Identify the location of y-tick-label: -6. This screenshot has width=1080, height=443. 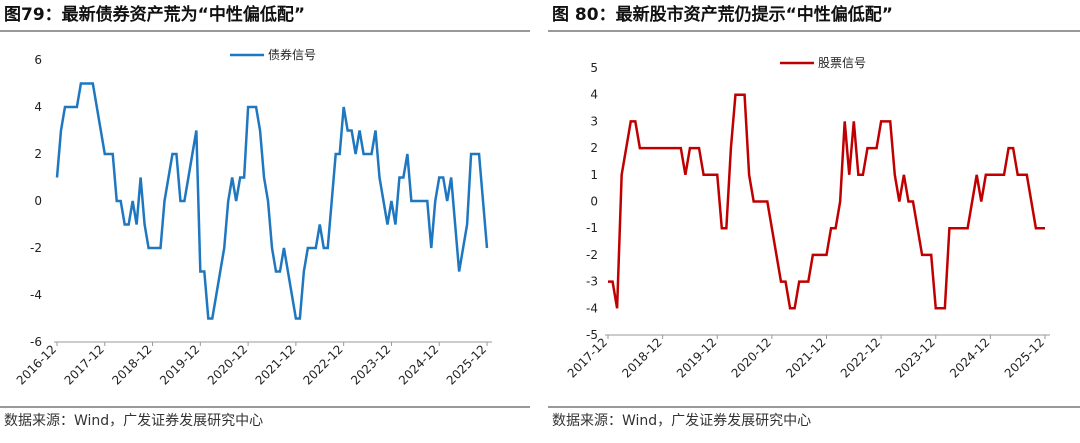
(36, 342).